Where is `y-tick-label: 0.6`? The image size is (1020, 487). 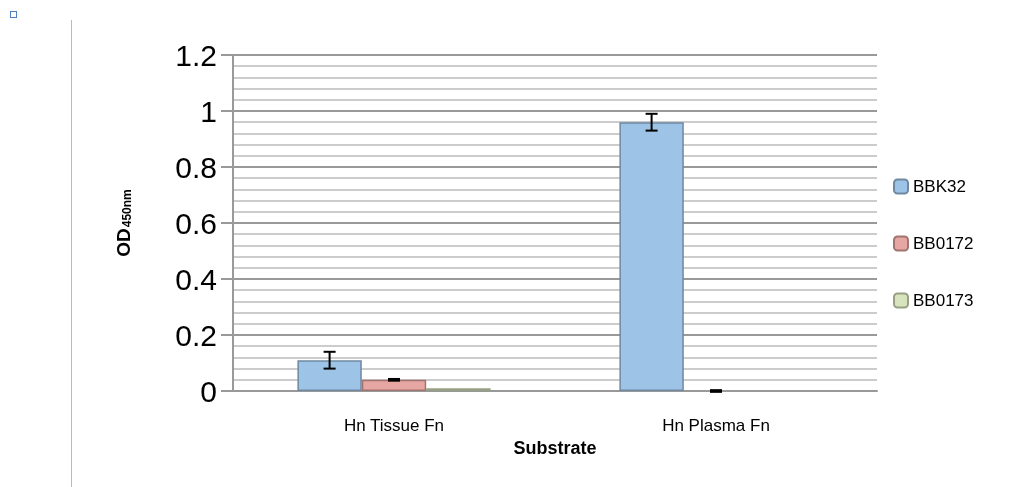
y-tick-label: 0.6 is located at coordinates (196, 223).